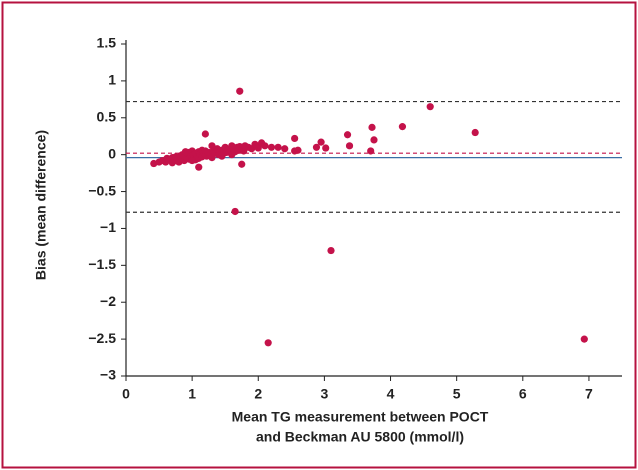 The image size is (638, 470). What do you see at coordinates (107, 116) in the screenshot?
I see `y-tick-label: 0.5` at bounding box center [107, 116].